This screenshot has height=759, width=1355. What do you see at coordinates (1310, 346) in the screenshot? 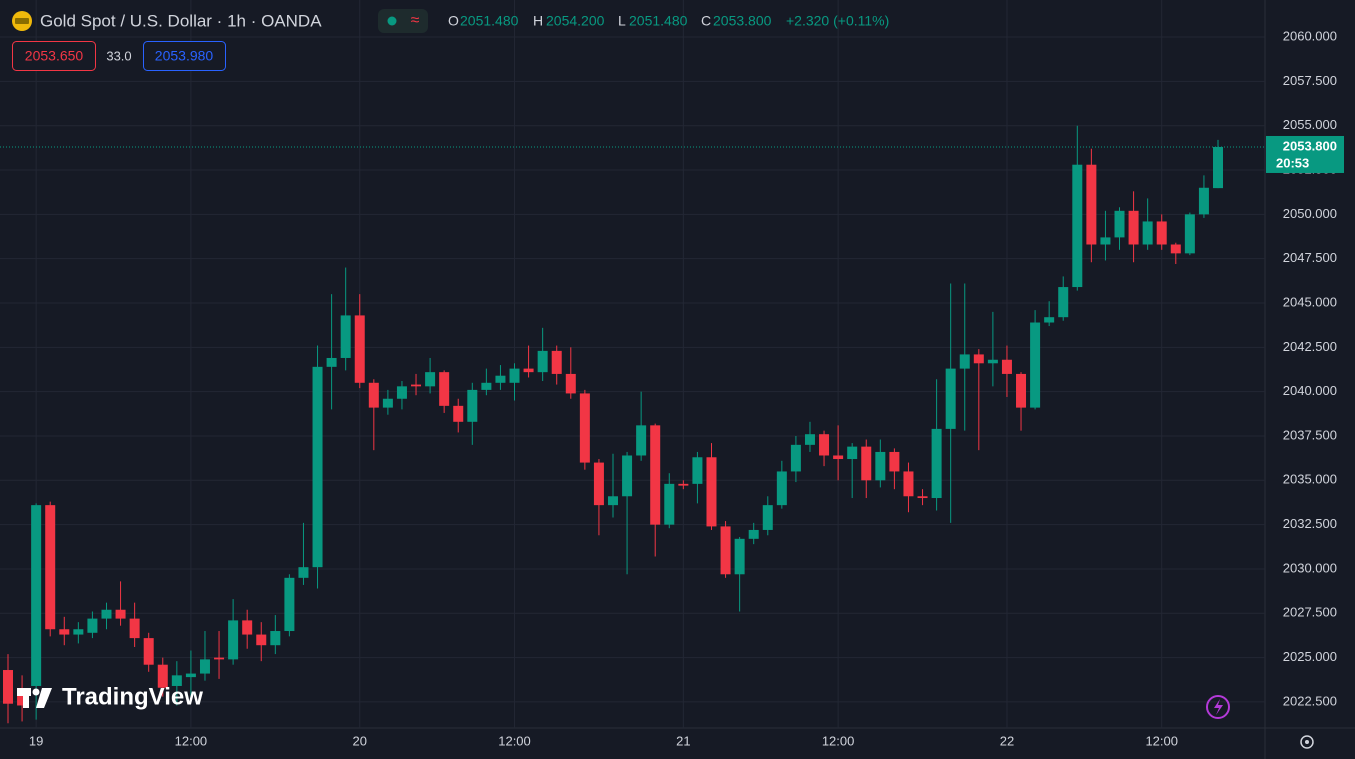
I see `y-tick-label: 2042.500` at bounding box center [1310, 346].